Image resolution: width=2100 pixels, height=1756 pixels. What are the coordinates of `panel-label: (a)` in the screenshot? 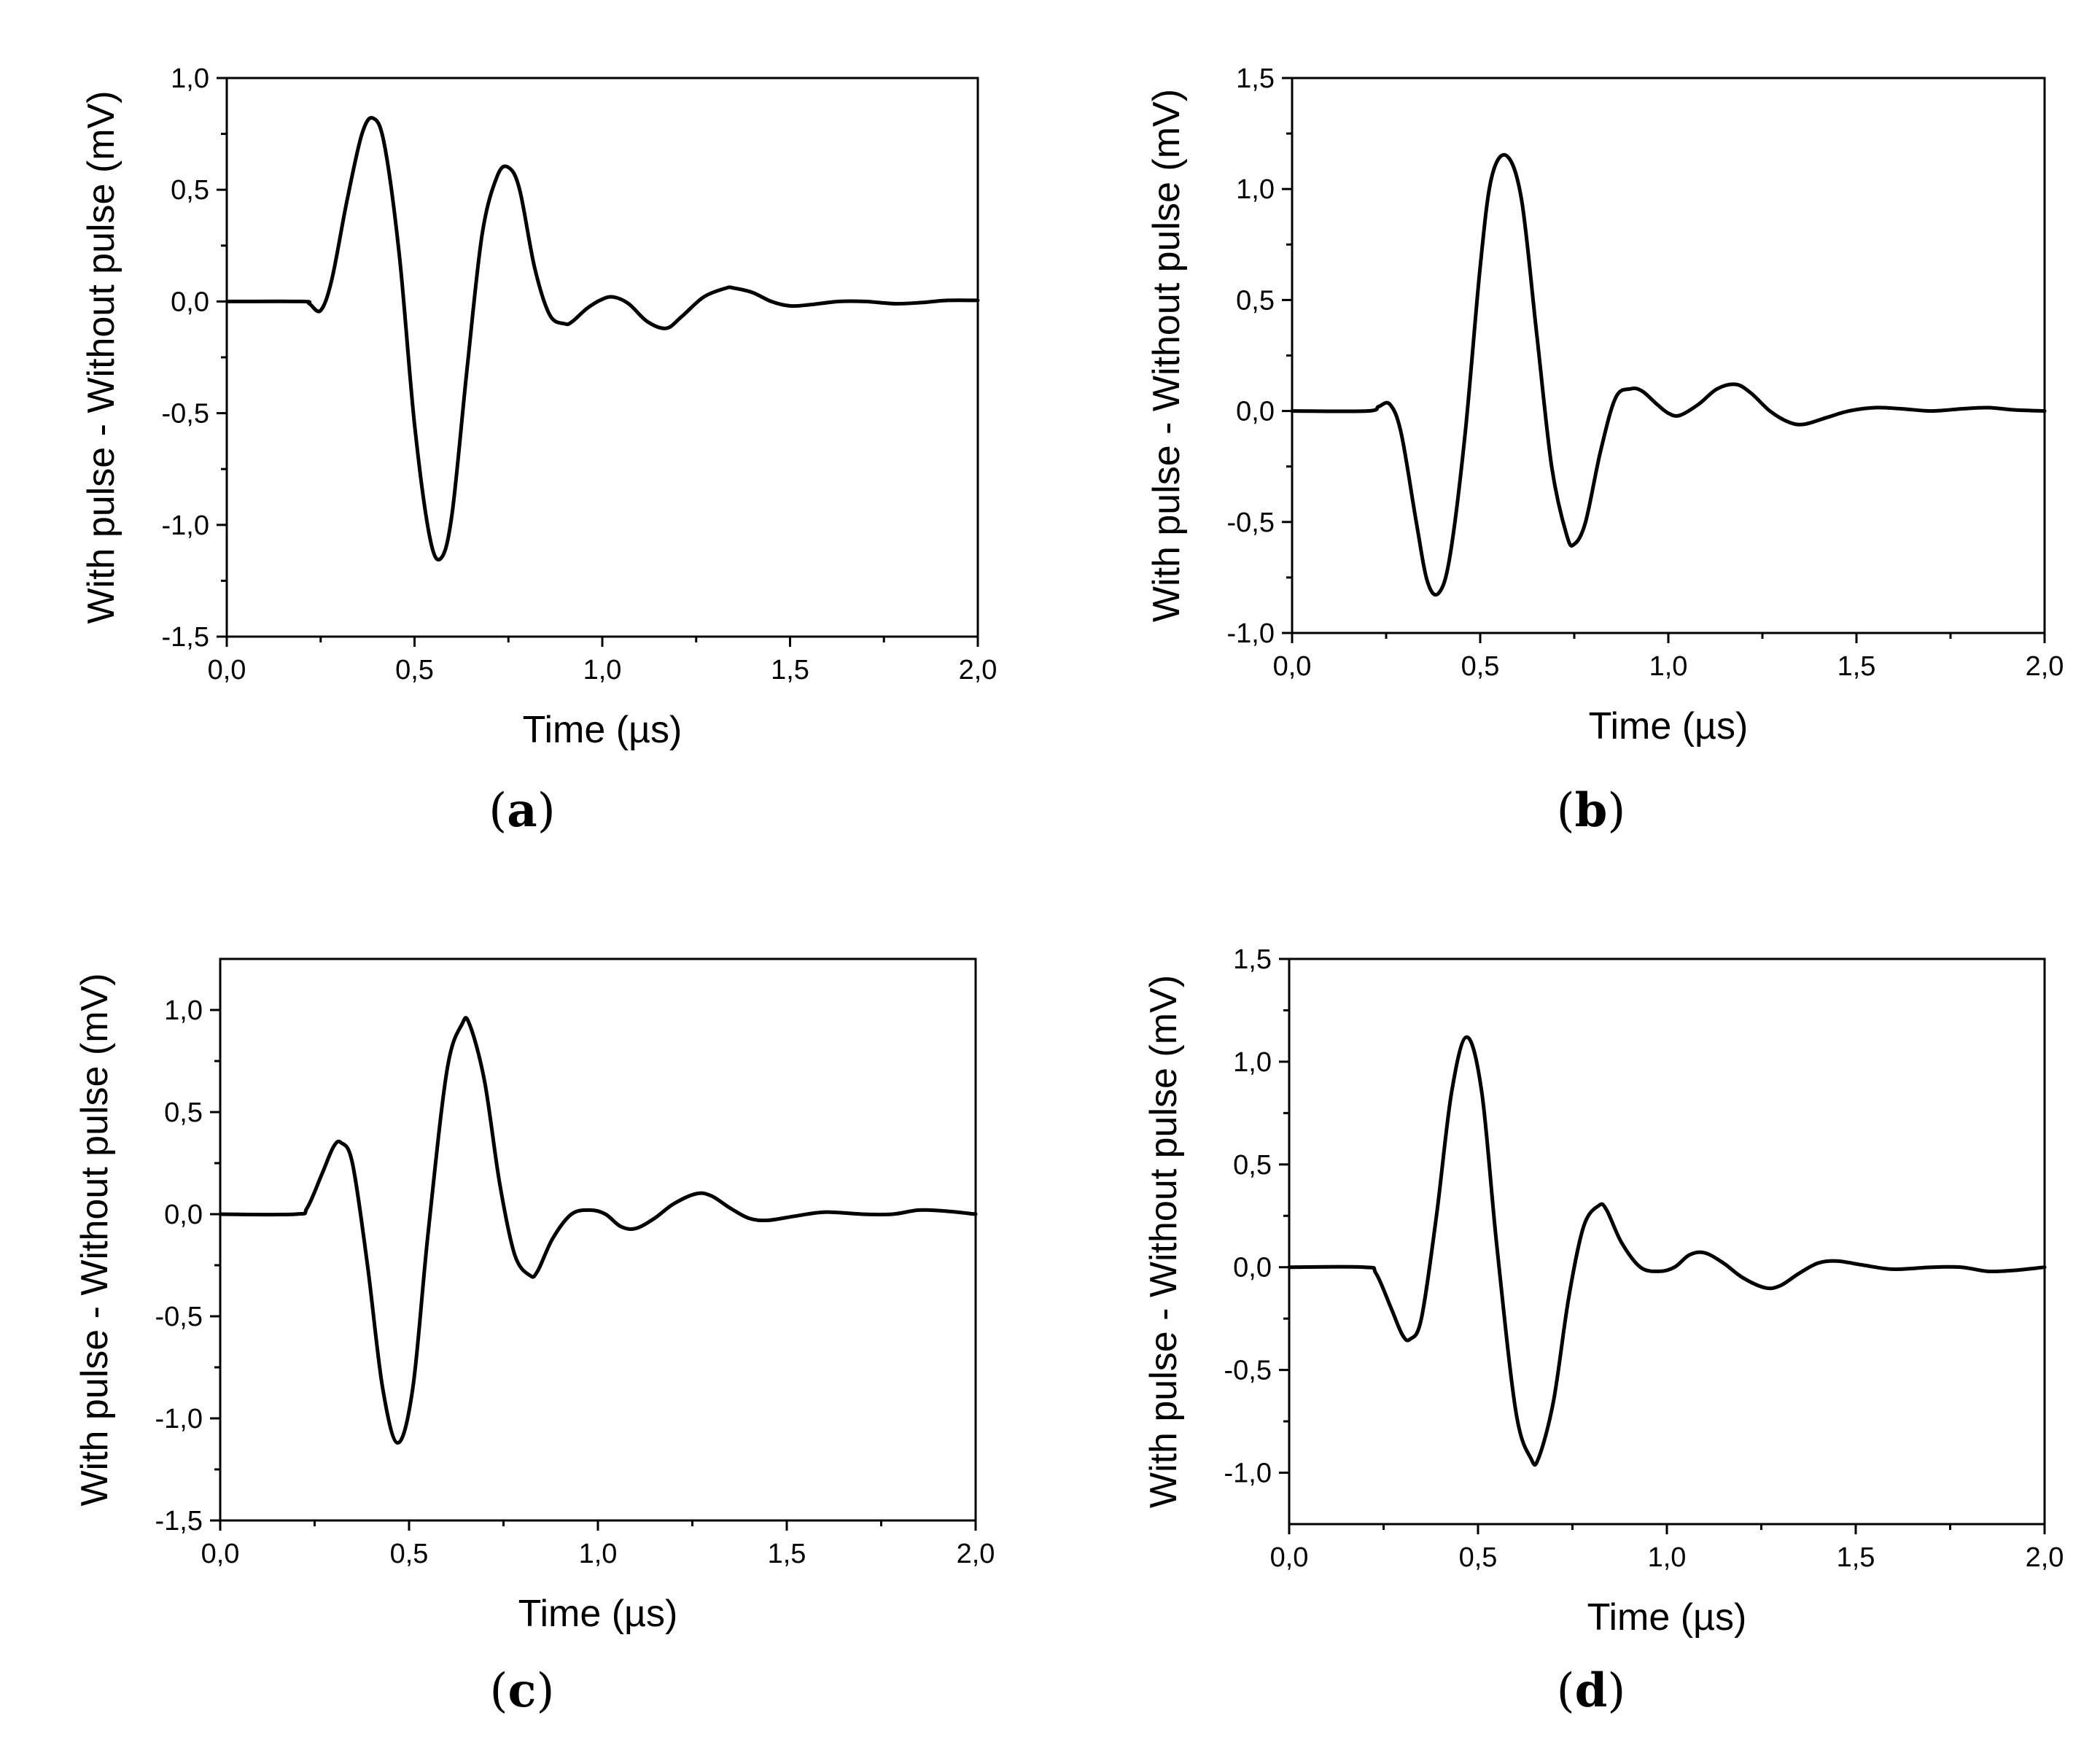 It's located at (522, 810).